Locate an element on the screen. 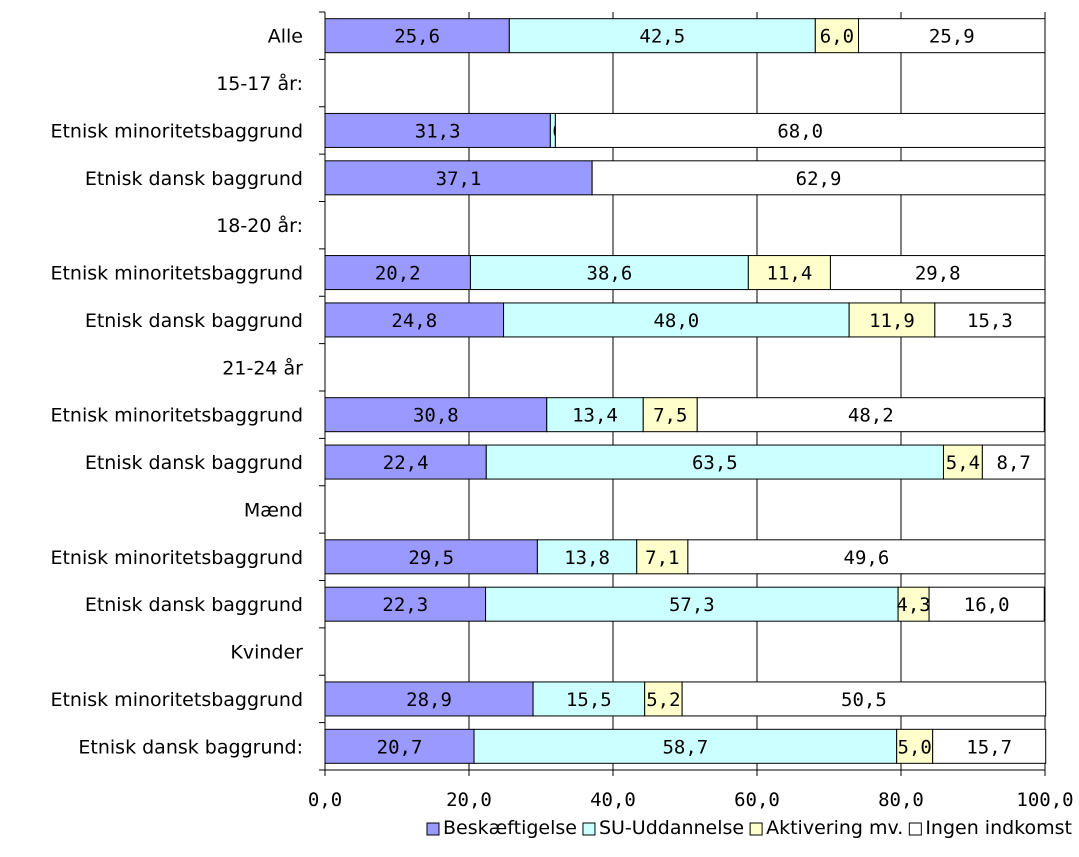 This screenshot has height=857, width=1079. data-label: 63,5 is located at coordinates (715, 463).